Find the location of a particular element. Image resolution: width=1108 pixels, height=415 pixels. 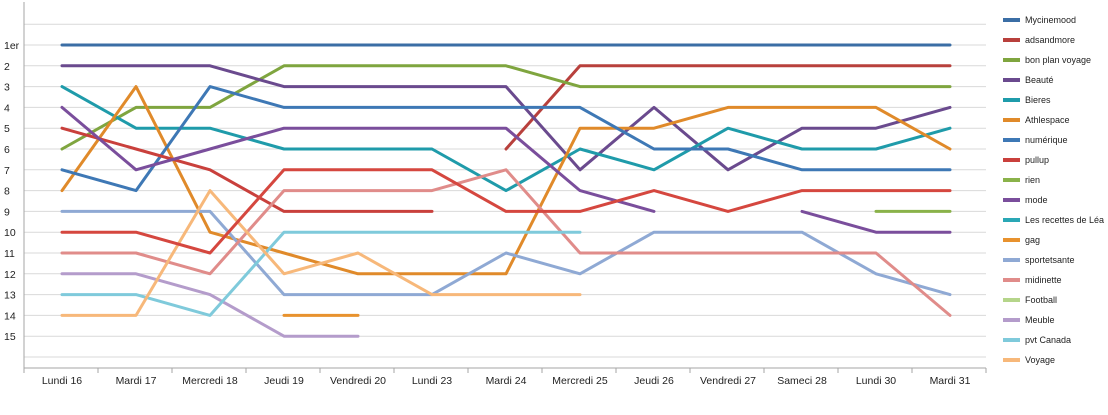

y-tick-label: 10 is located at coordinates (10, 233).